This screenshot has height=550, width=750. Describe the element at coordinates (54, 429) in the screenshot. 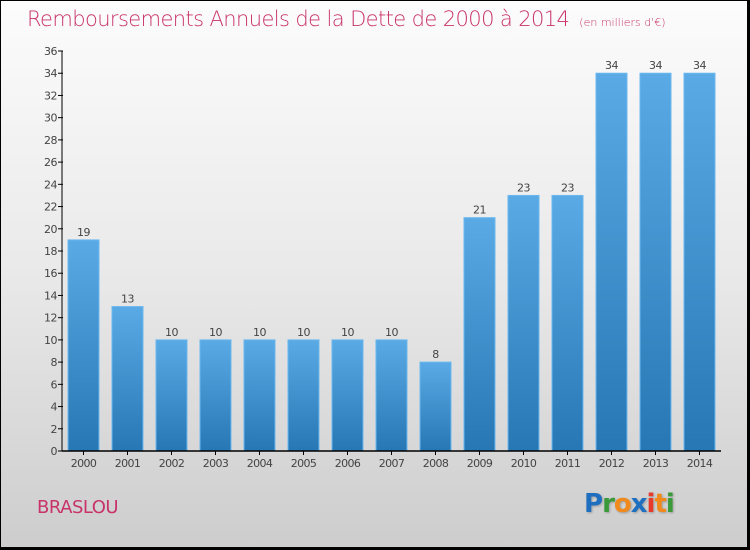

I see `y-tick-label: 2` at that location.